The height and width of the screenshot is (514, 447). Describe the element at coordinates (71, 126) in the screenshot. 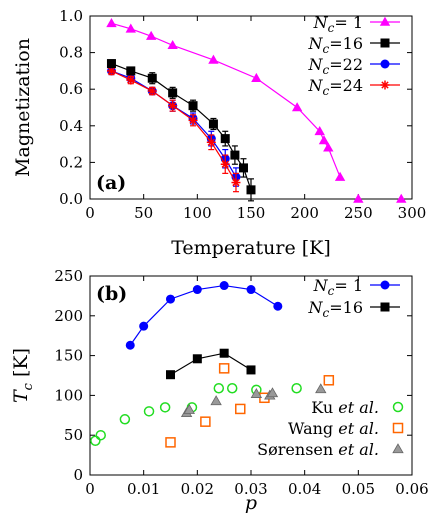

I see `y-tick-label: 0.4` at that location.